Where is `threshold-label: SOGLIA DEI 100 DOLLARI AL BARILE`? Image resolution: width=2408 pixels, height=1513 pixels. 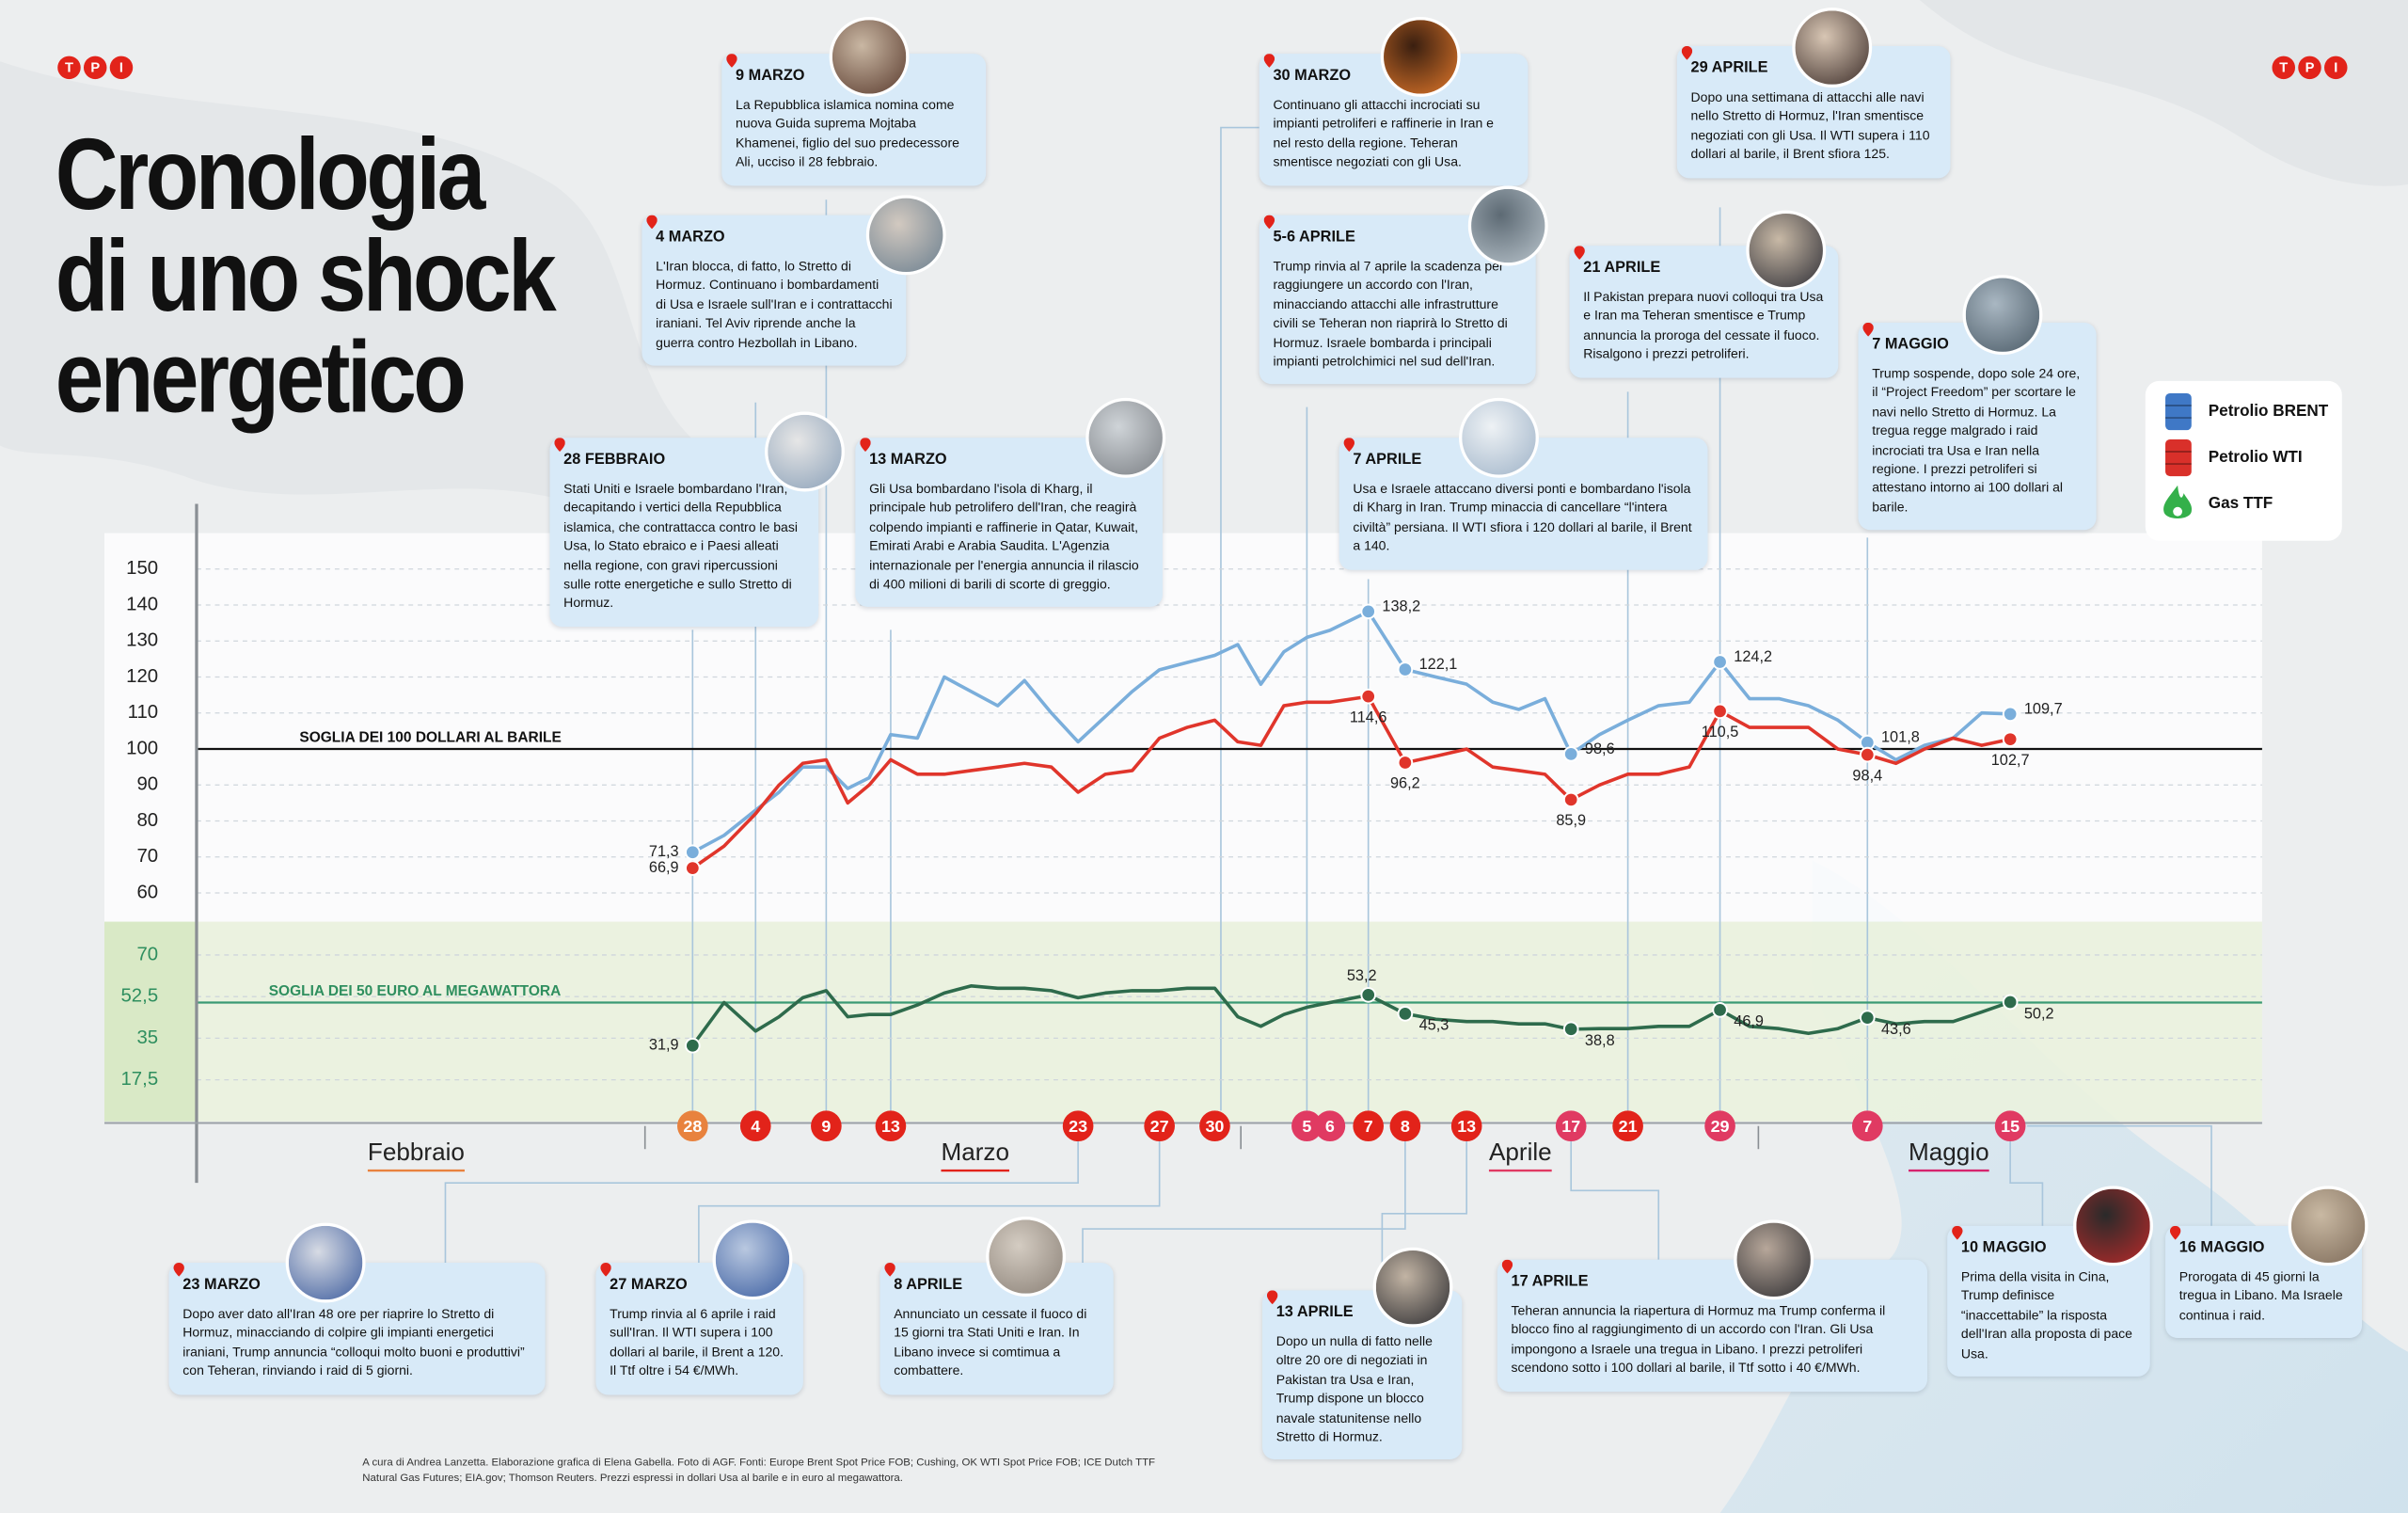 threshold-label: SOGLIA DEI 100 DOLLARI AL BARILE is located at coordinates (430, 738).